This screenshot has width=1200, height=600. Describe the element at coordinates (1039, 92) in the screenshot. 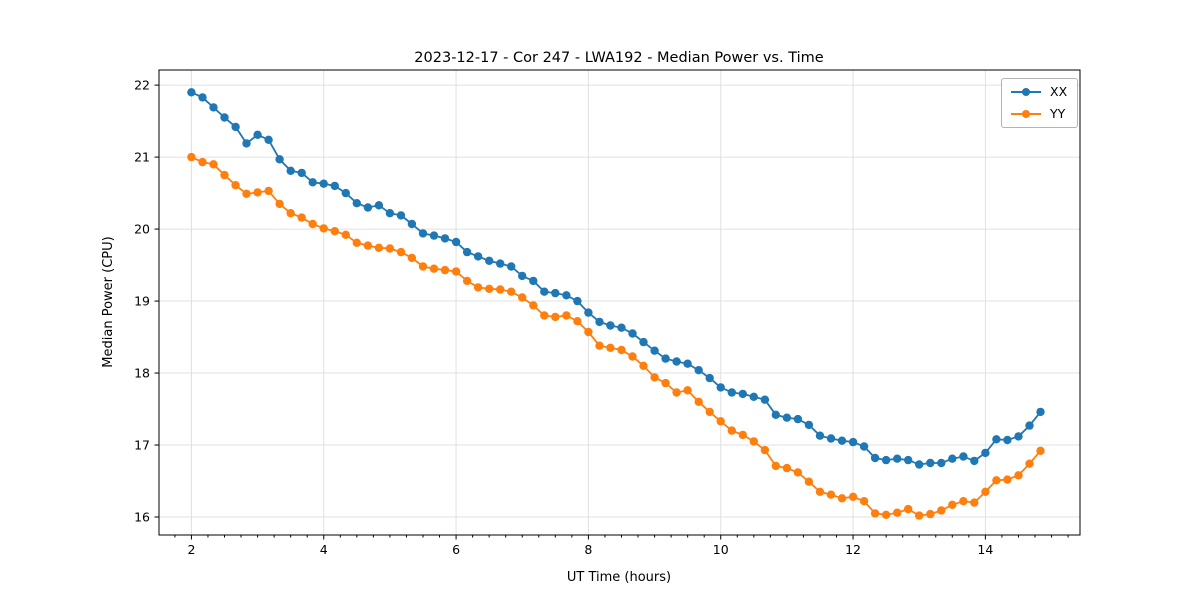

I see `legend-item-xx: XX` at that location.